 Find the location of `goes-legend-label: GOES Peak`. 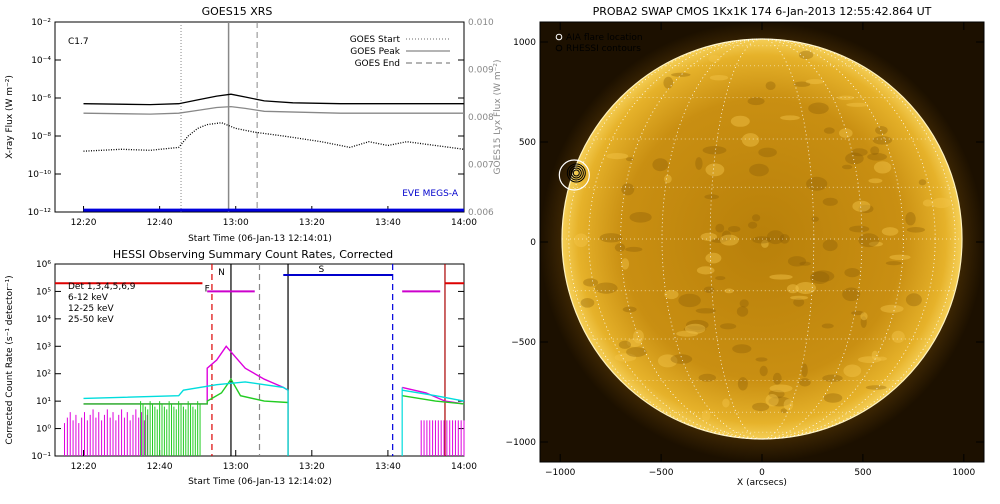

goes-legend-label: GOES Peak is located at coordinates (375, 52).